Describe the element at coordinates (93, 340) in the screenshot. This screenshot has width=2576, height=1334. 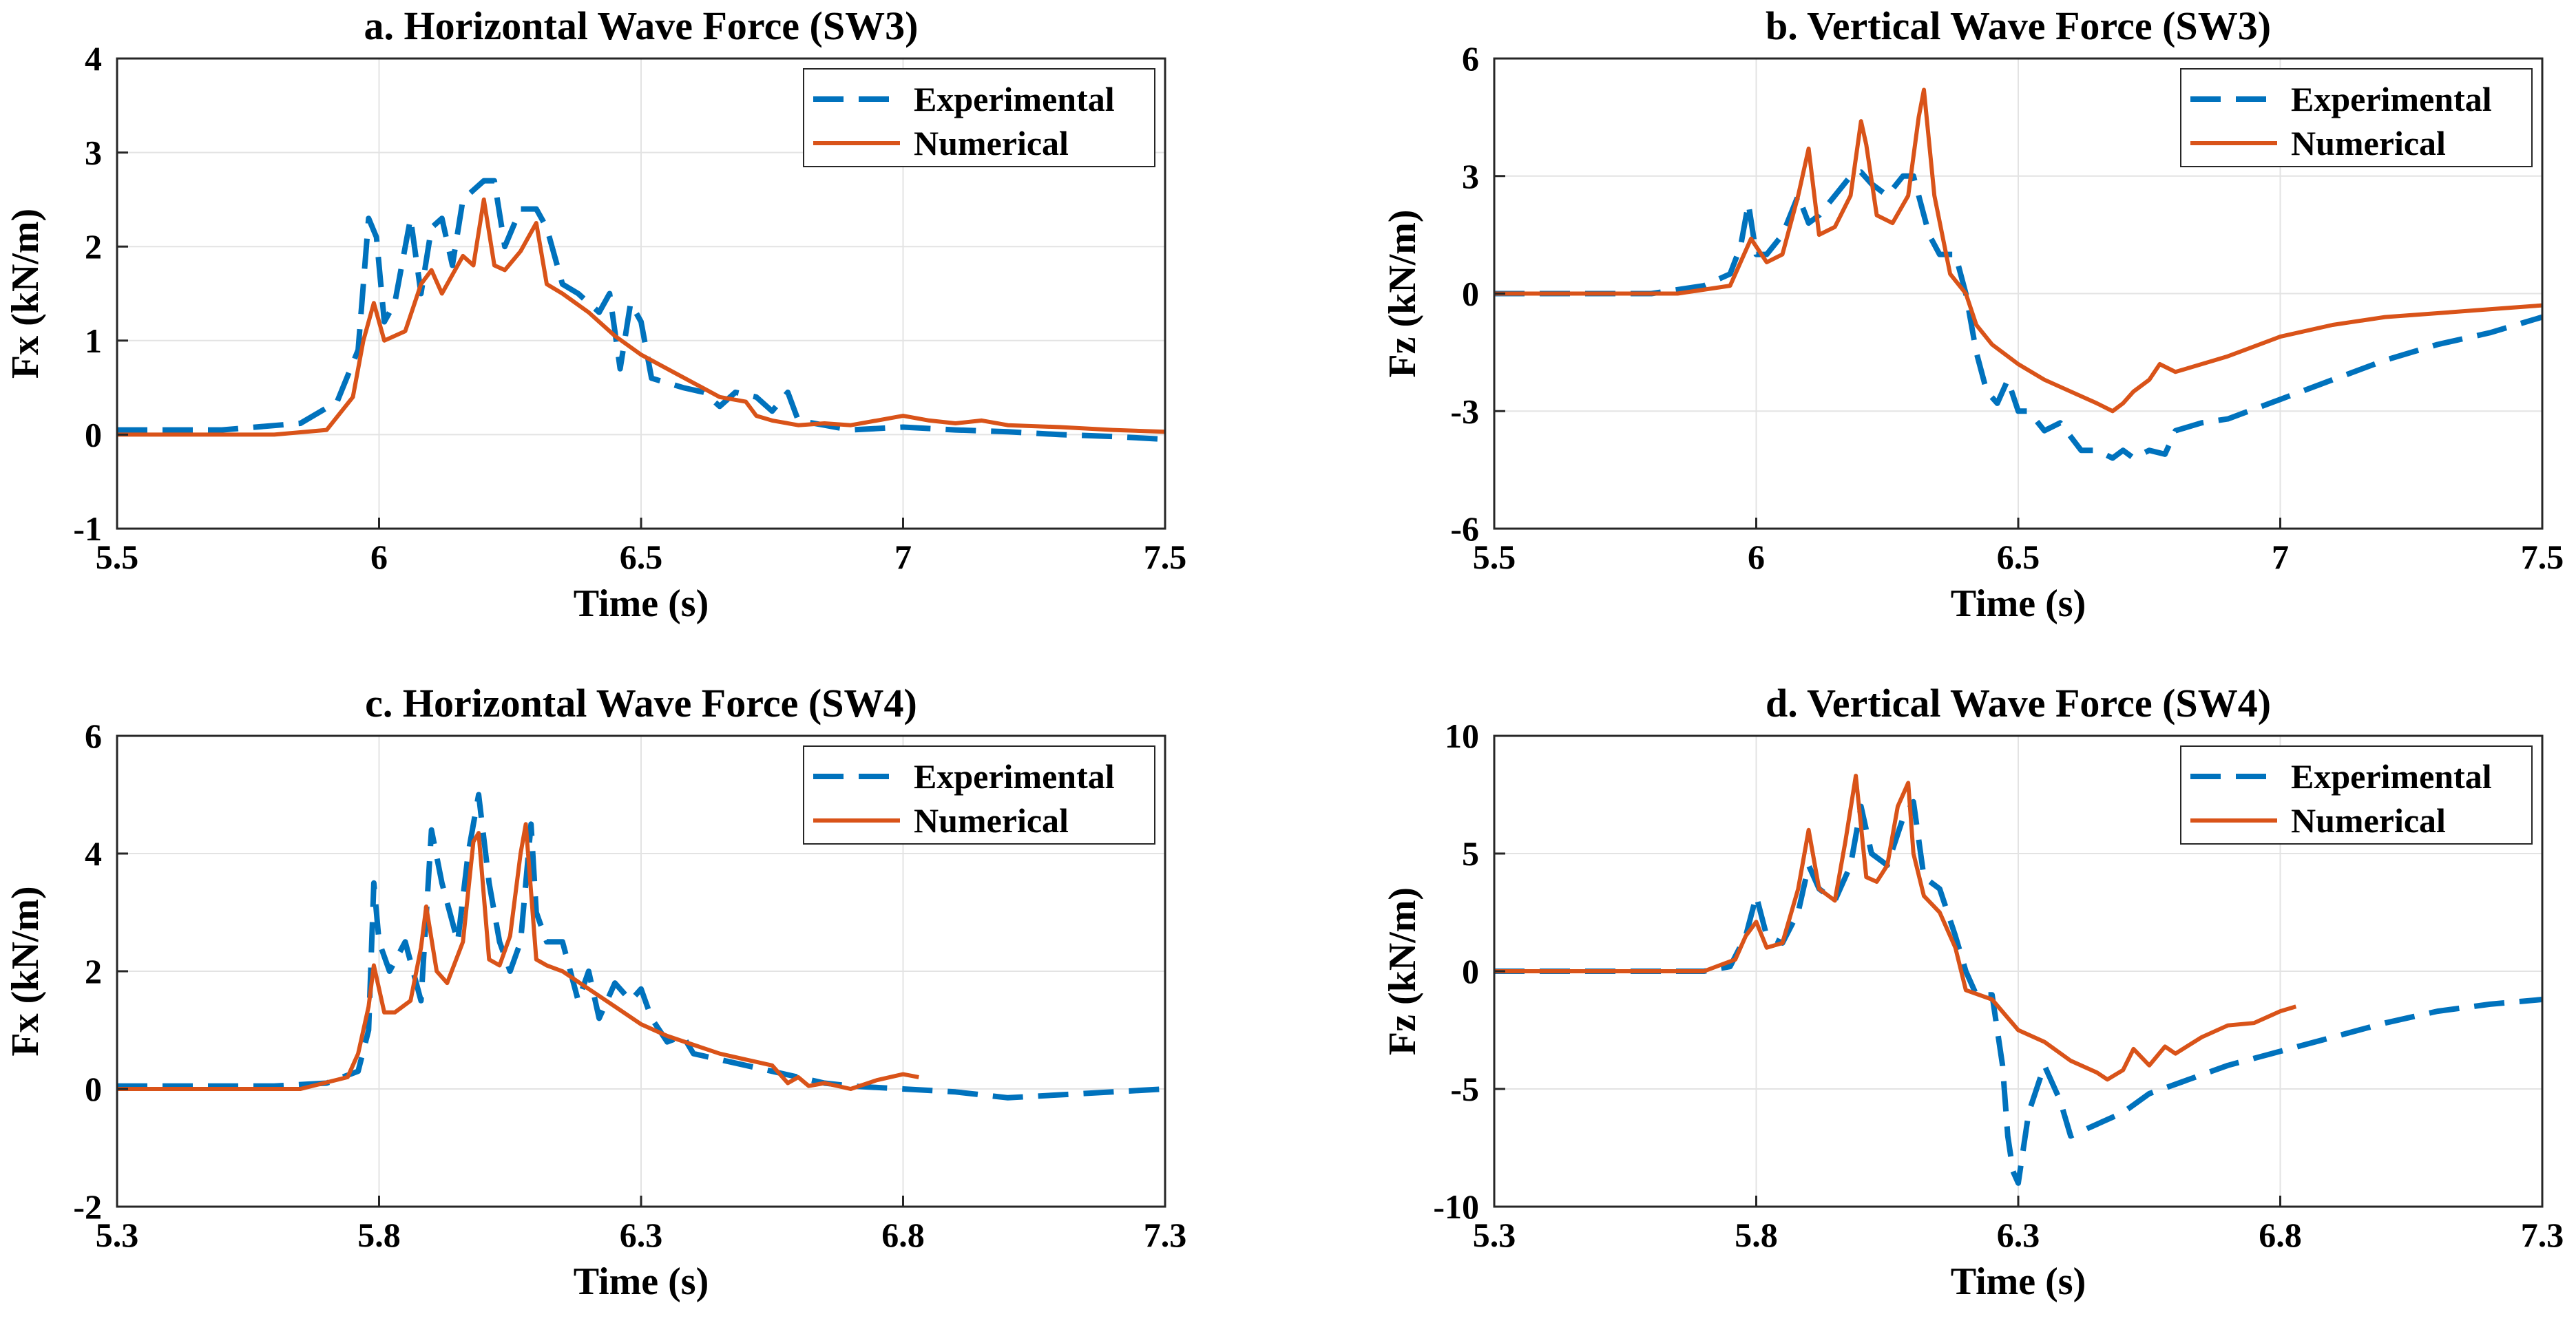
I see `y-tick-label: 1` at that location.